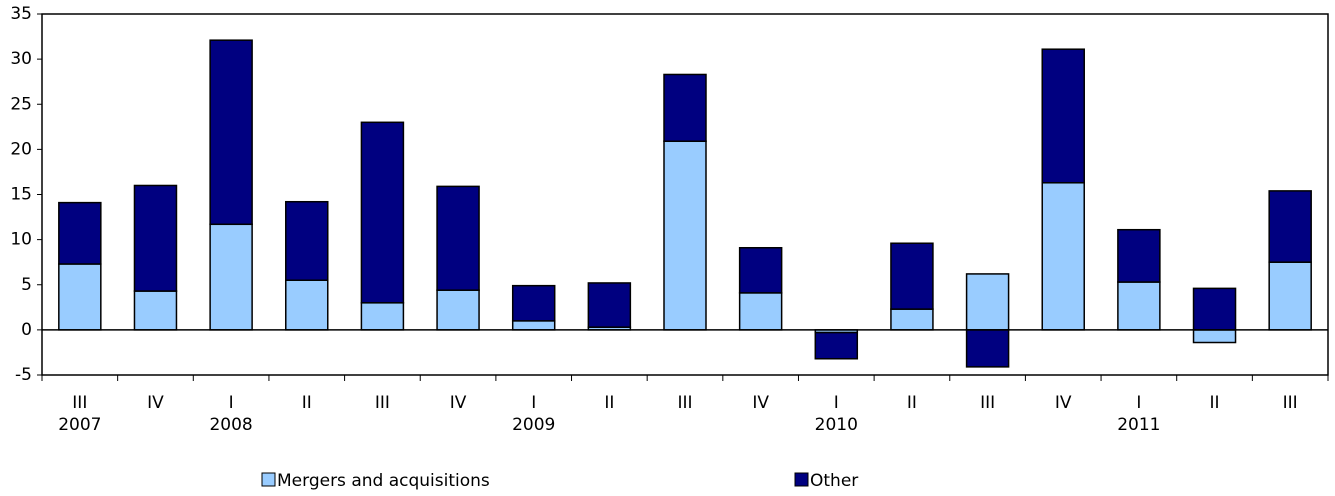 The height and width of the screenshot is (496, 1335). What do you see at coordinates (230, 425) in the screenshot?
I see `x-group-label: 2008` at bounding box center [230, 425].